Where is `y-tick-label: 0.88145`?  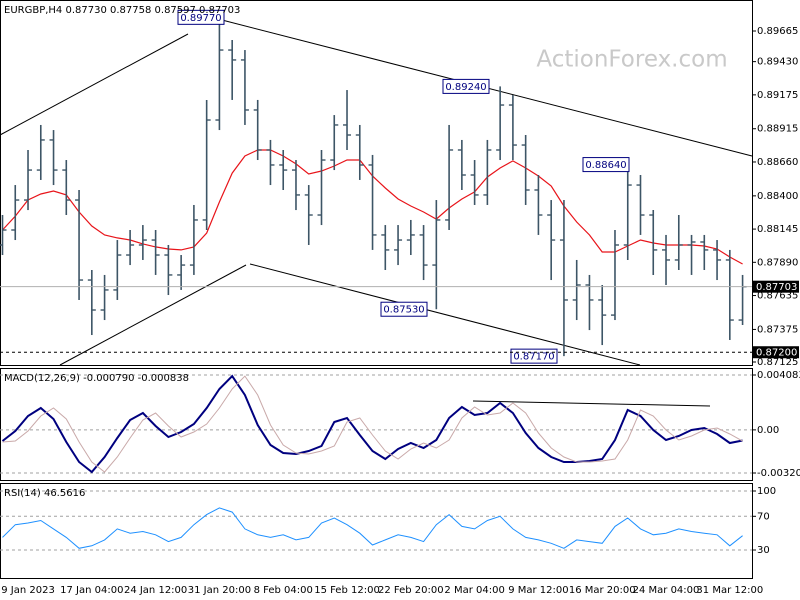 y-tick-label: 0.88145 is located at coordinates (777, 229).